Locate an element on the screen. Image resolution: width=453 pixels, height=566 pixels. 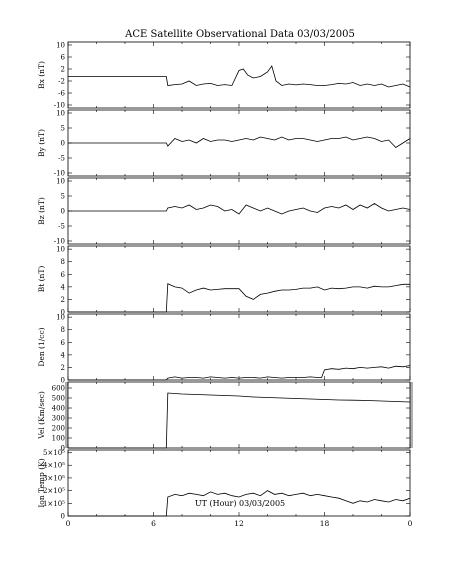
panel-5: Den (1/cc) 10 8 6 4 2 0 is located at coordinates (224, 349).